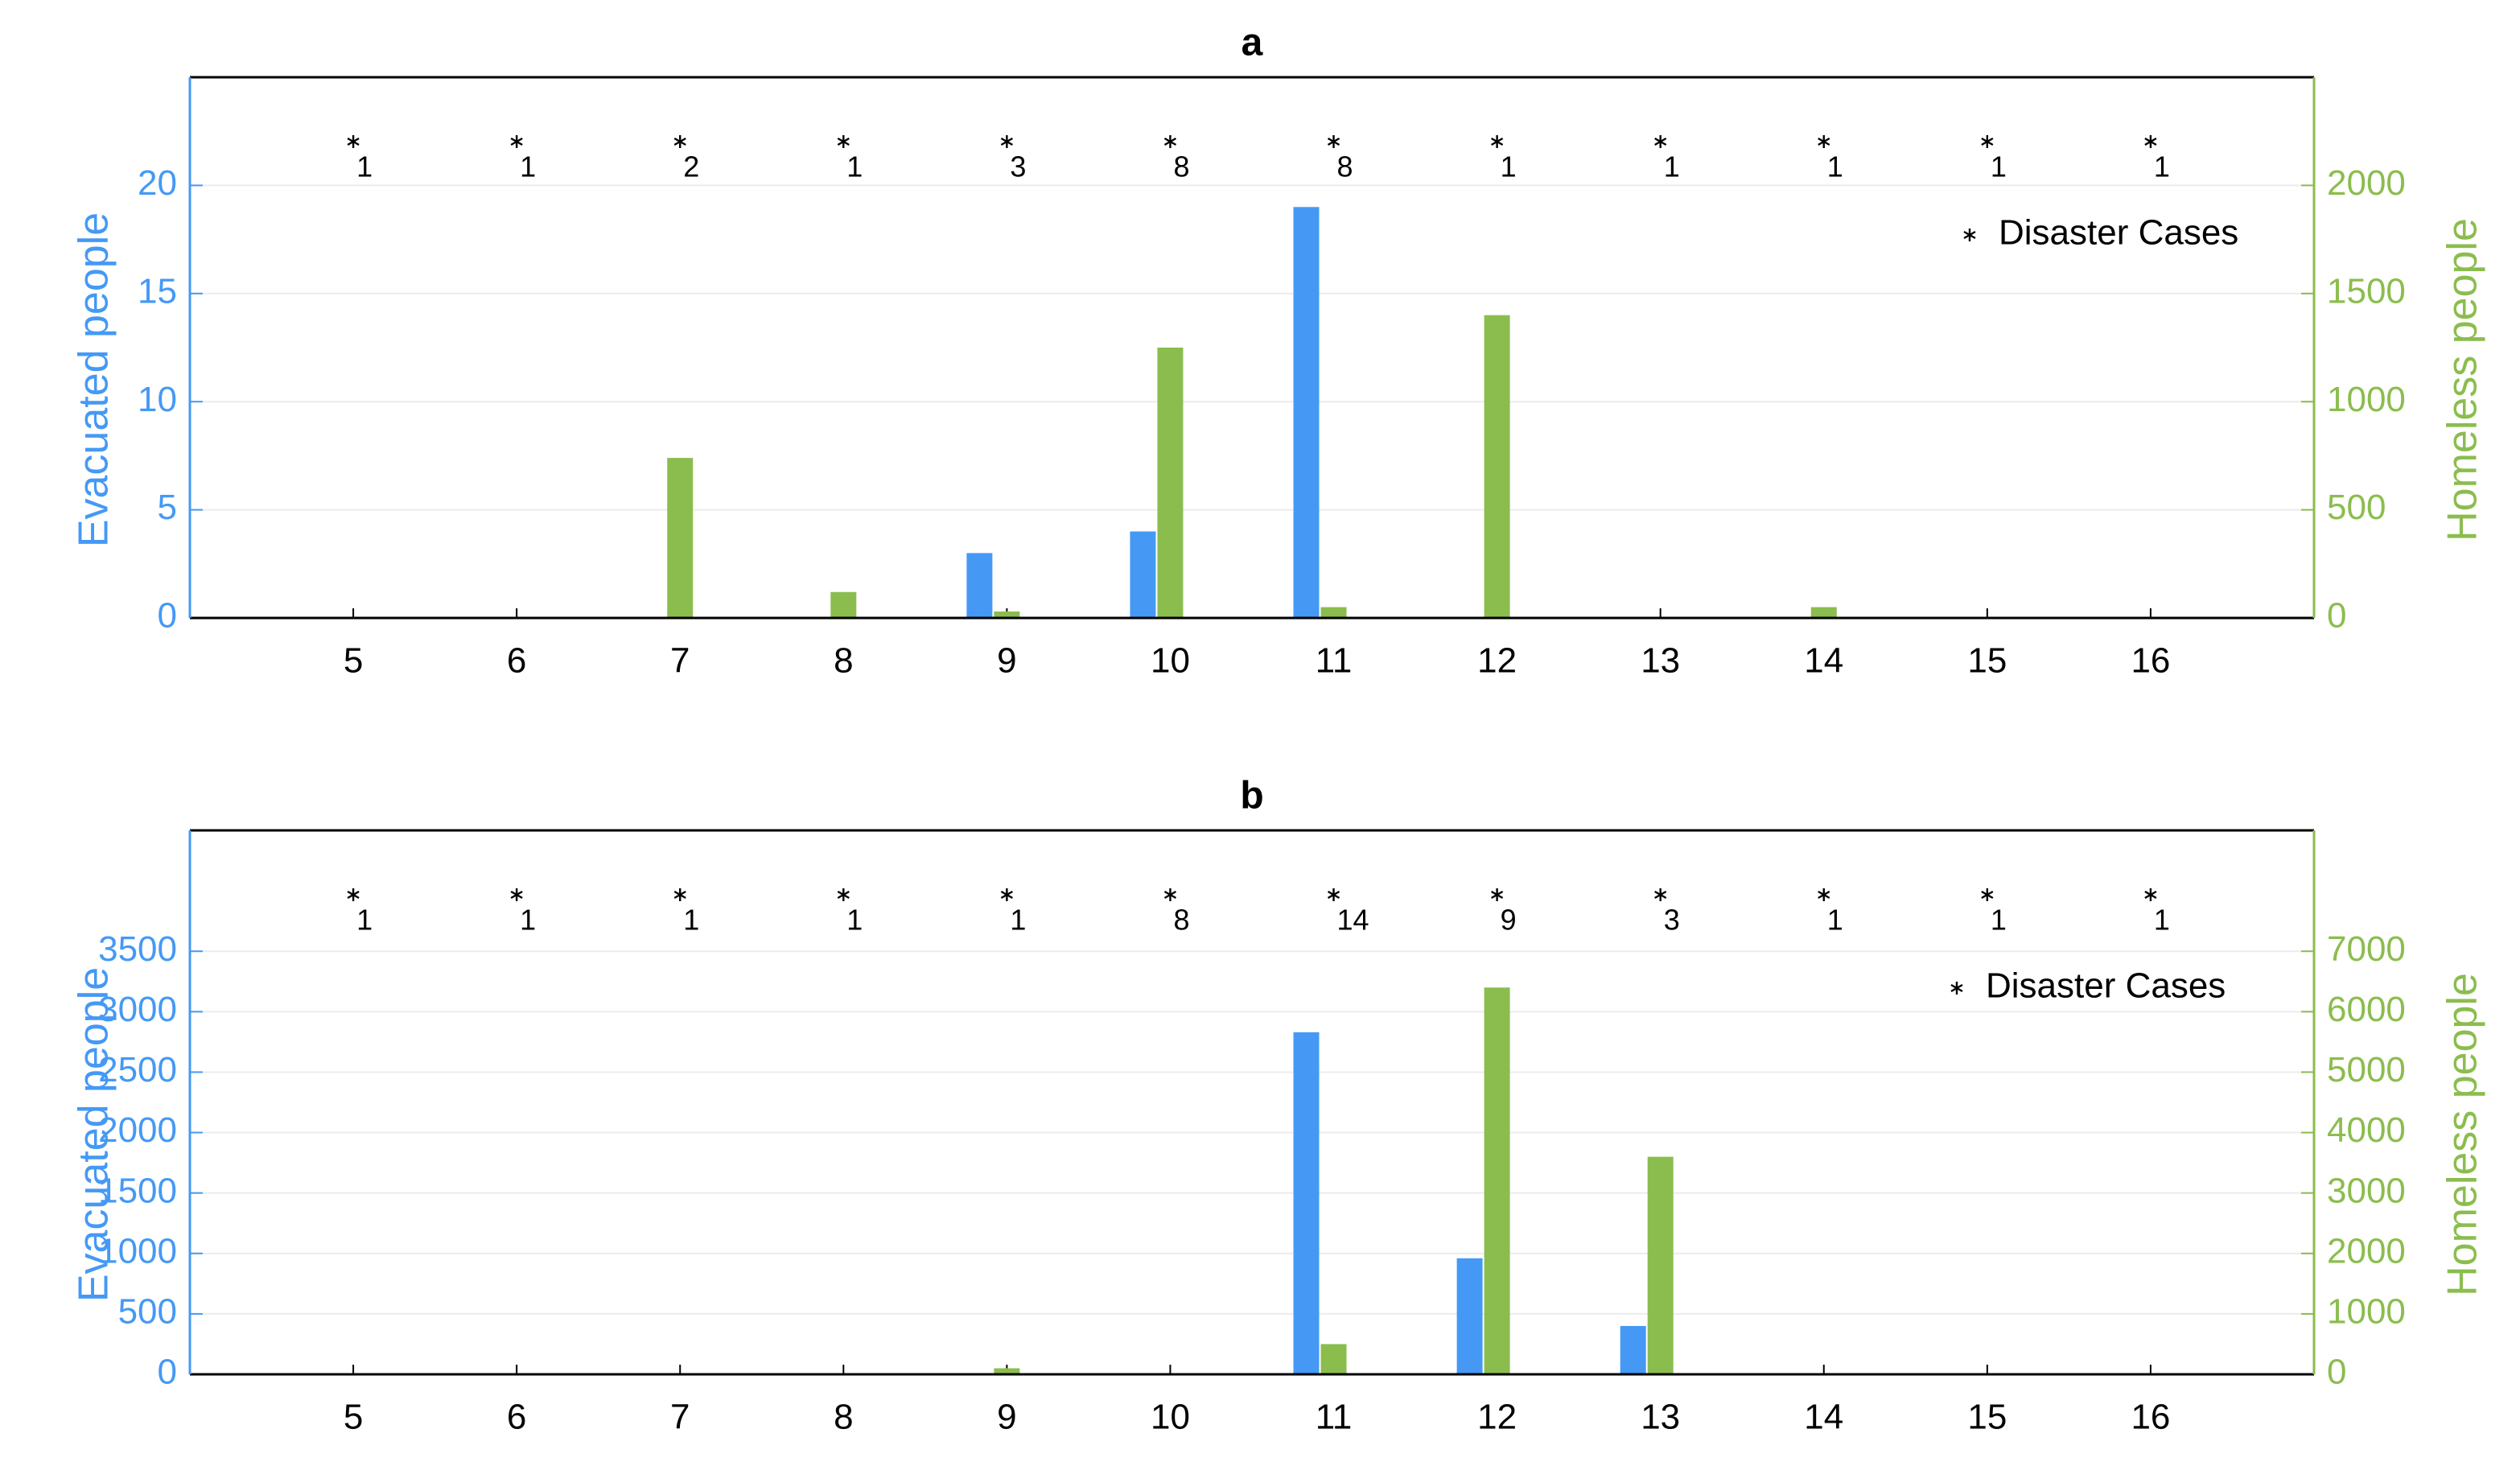  Describe the element at coordinates (2366, 1190) in the screenshot. I see `y2-tick-label: 3000` at that location.